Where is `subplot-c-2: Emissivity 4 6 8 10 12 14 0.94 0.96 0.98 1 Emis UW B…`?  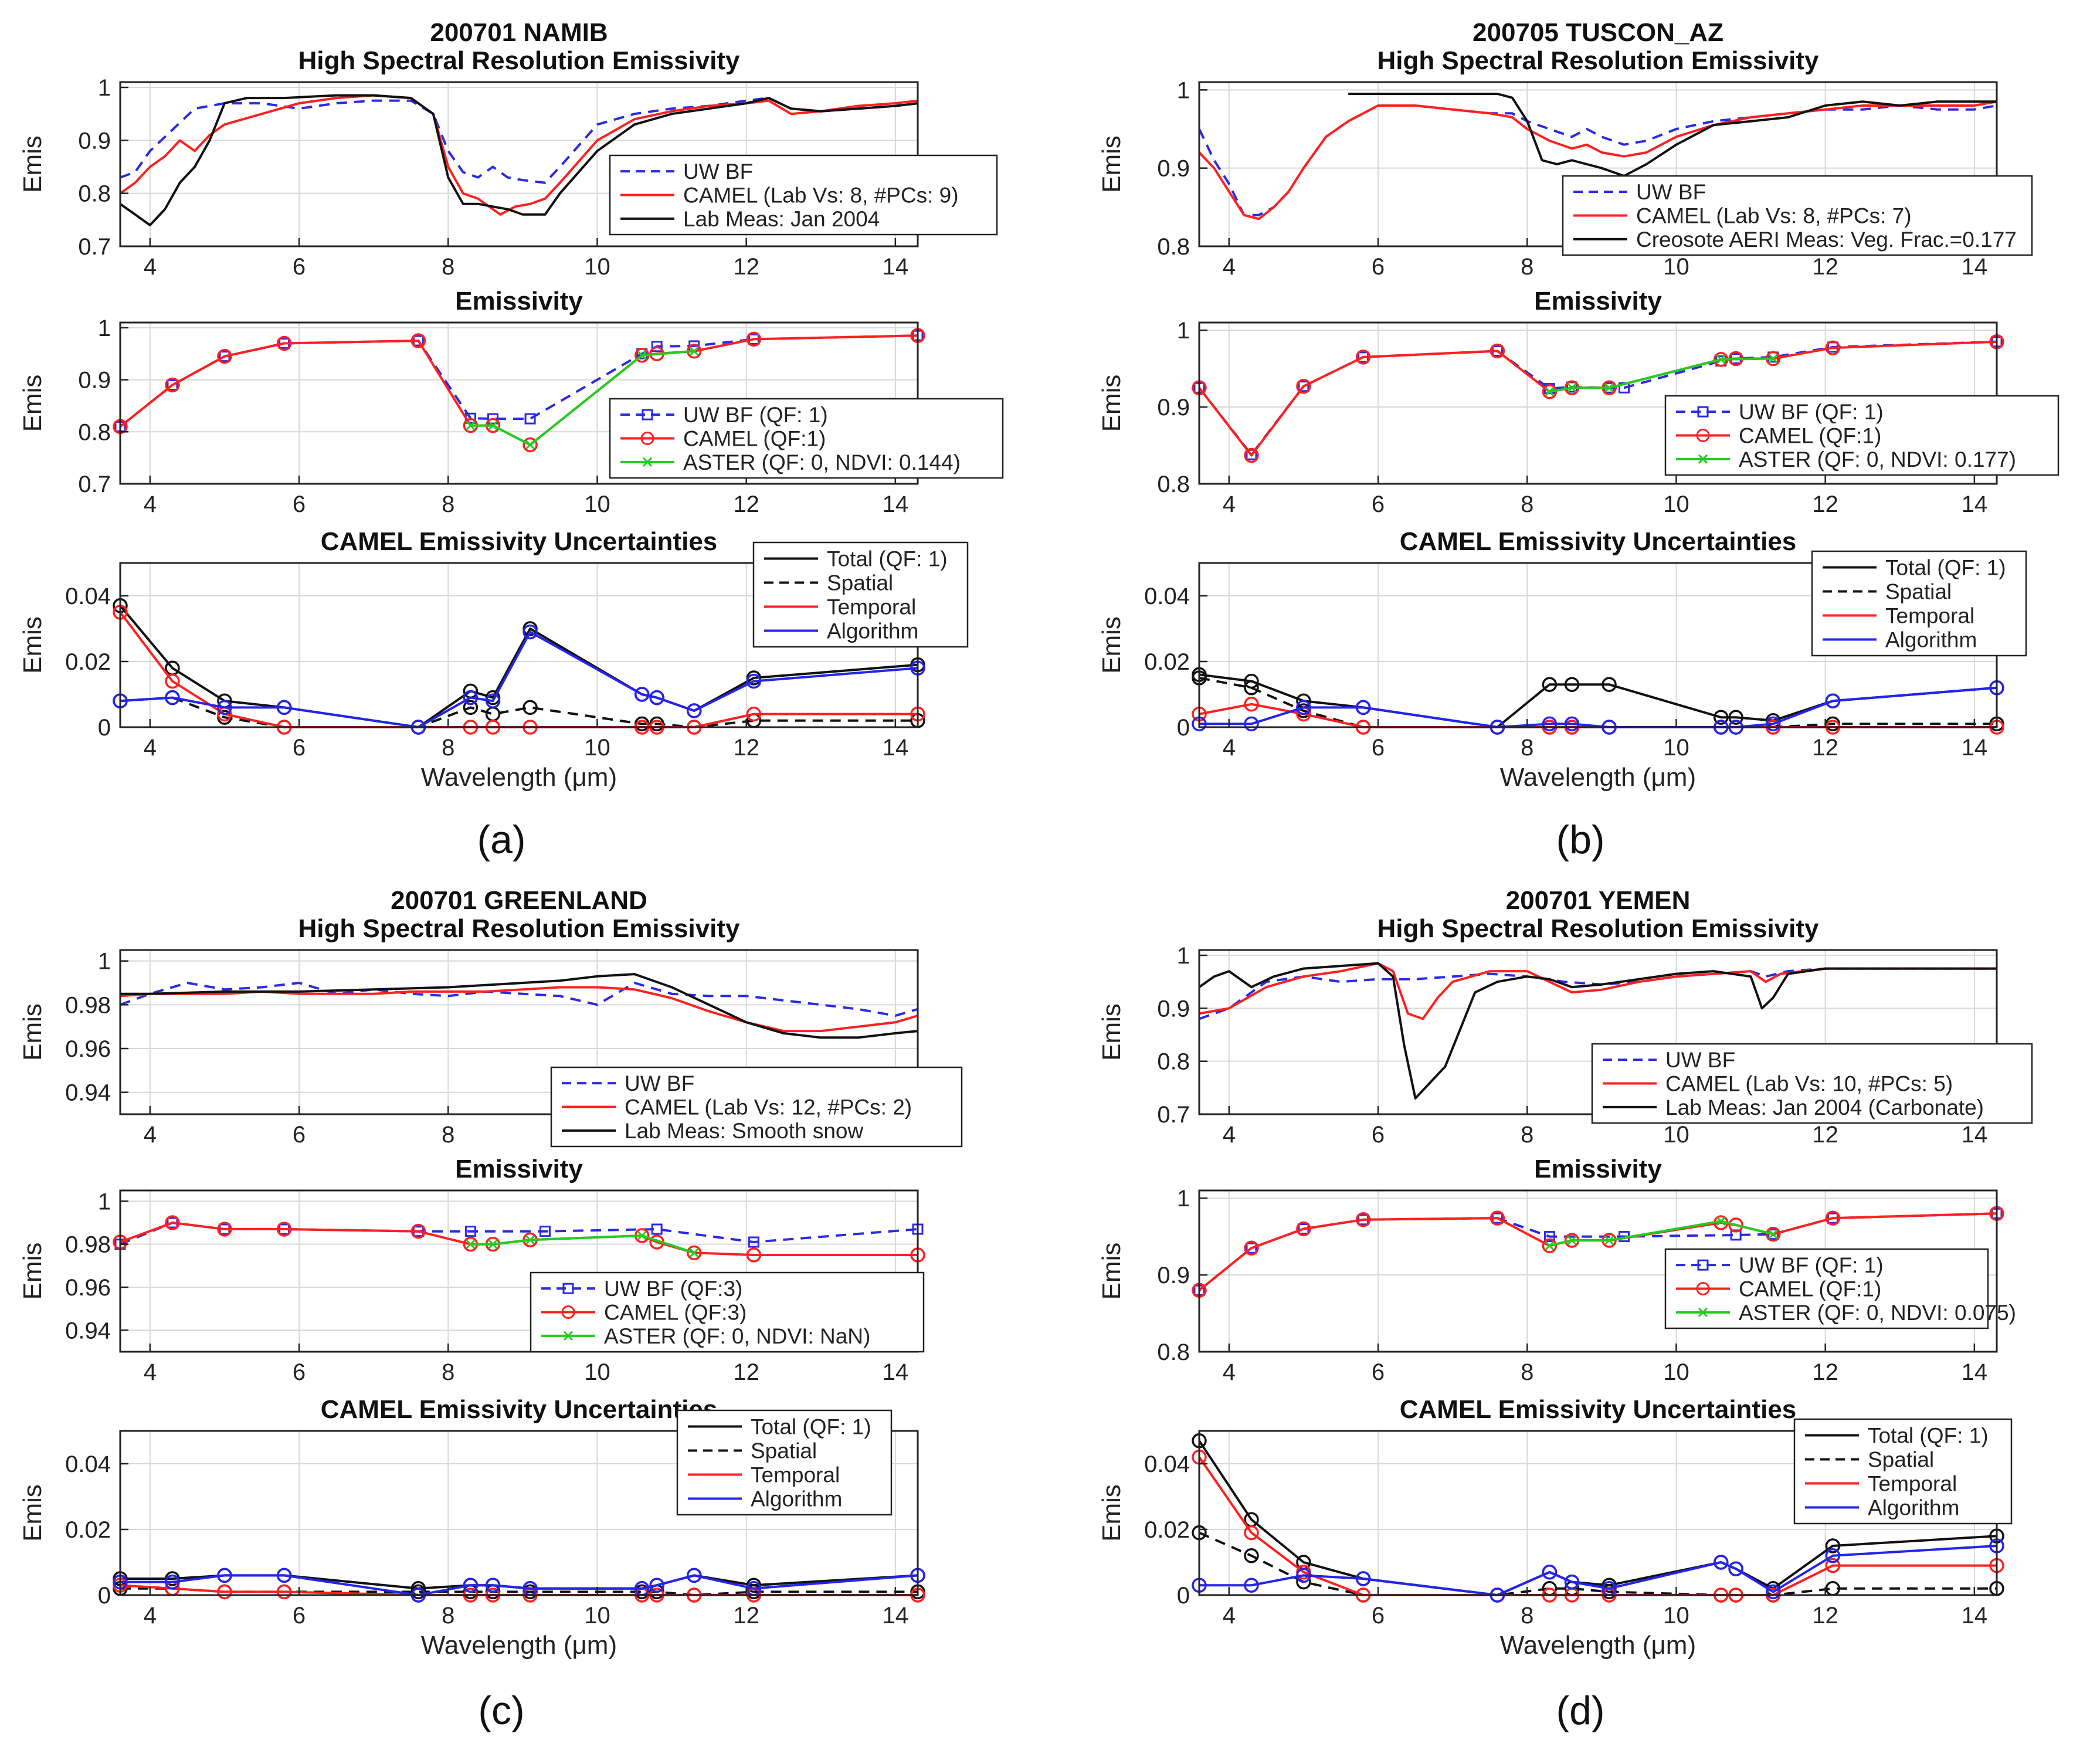 subplot-c-2: Emissivity 4 6 8 10 12 14 0.94 0.96 0.98 1 Emis UW B… is located at coordinates (472, 1270).